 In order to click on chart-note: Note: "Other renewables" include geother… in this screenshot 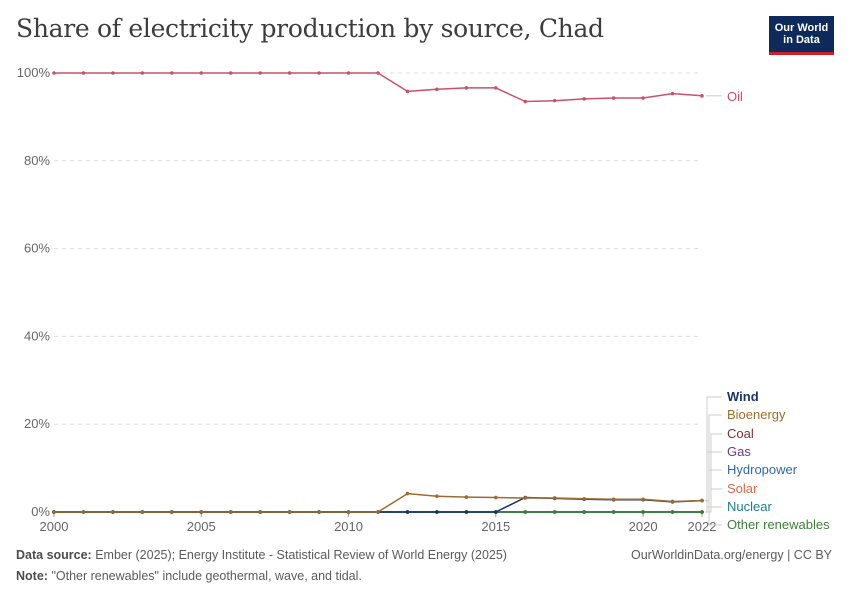, I will do `click(189, 576)`.